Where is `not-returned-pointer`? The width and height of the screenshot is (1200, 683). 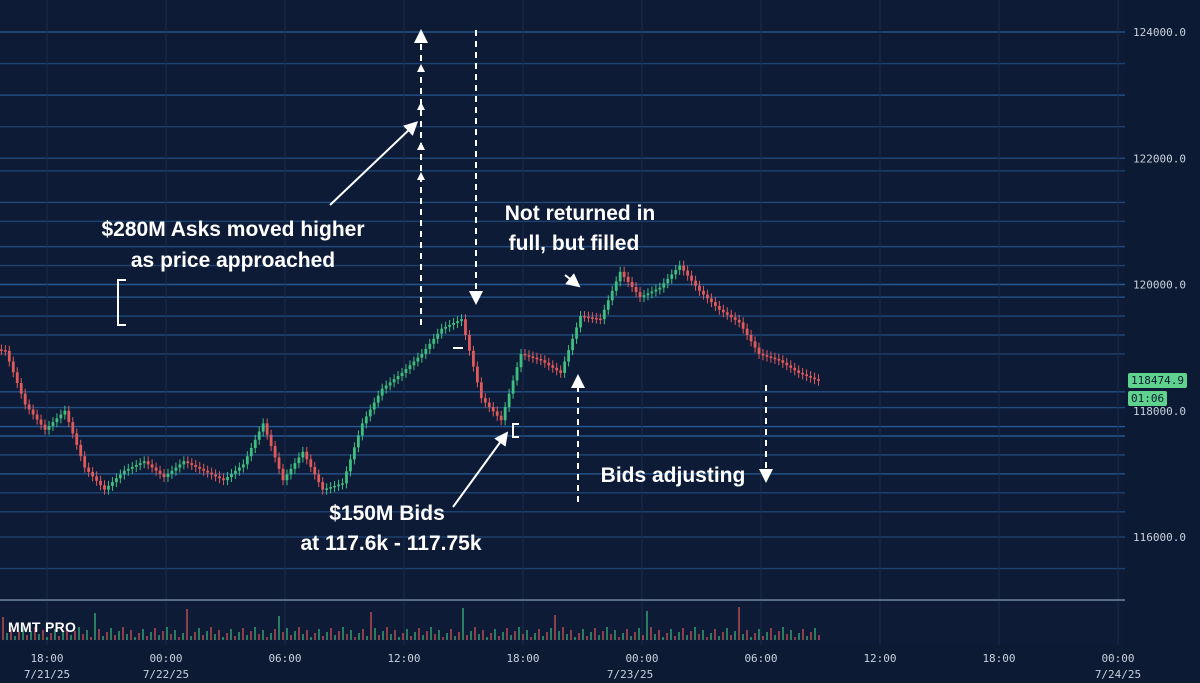
not-returned-pointer is located at coordinates (572, 280).